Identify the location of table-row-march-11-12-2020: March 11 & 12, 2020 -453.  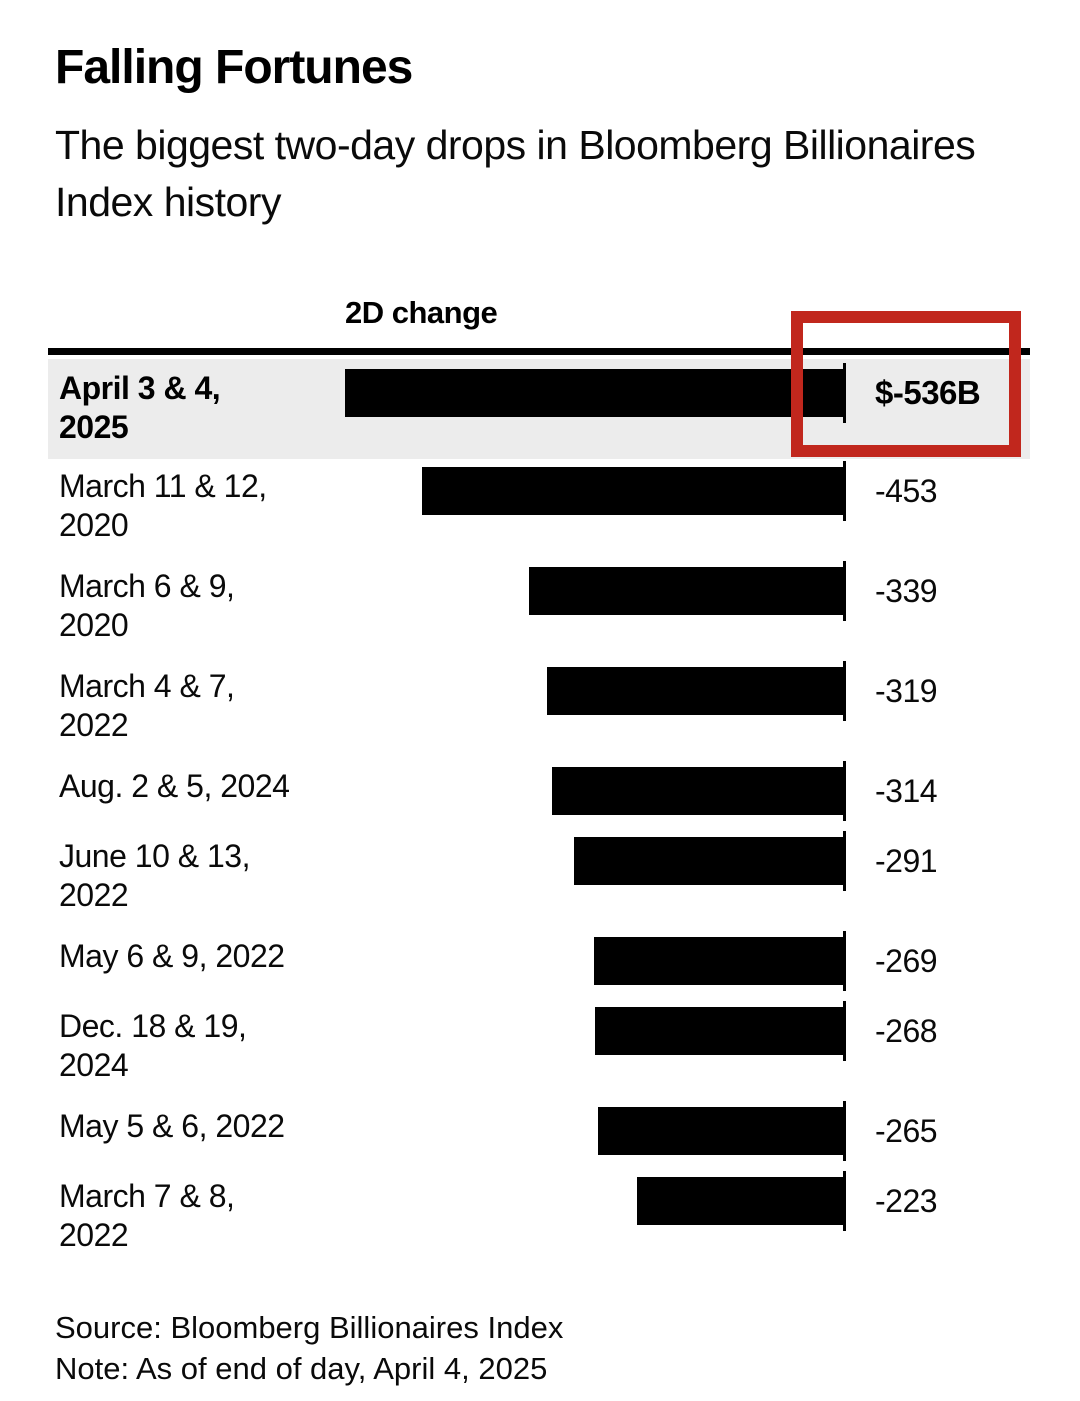
(539, 509).